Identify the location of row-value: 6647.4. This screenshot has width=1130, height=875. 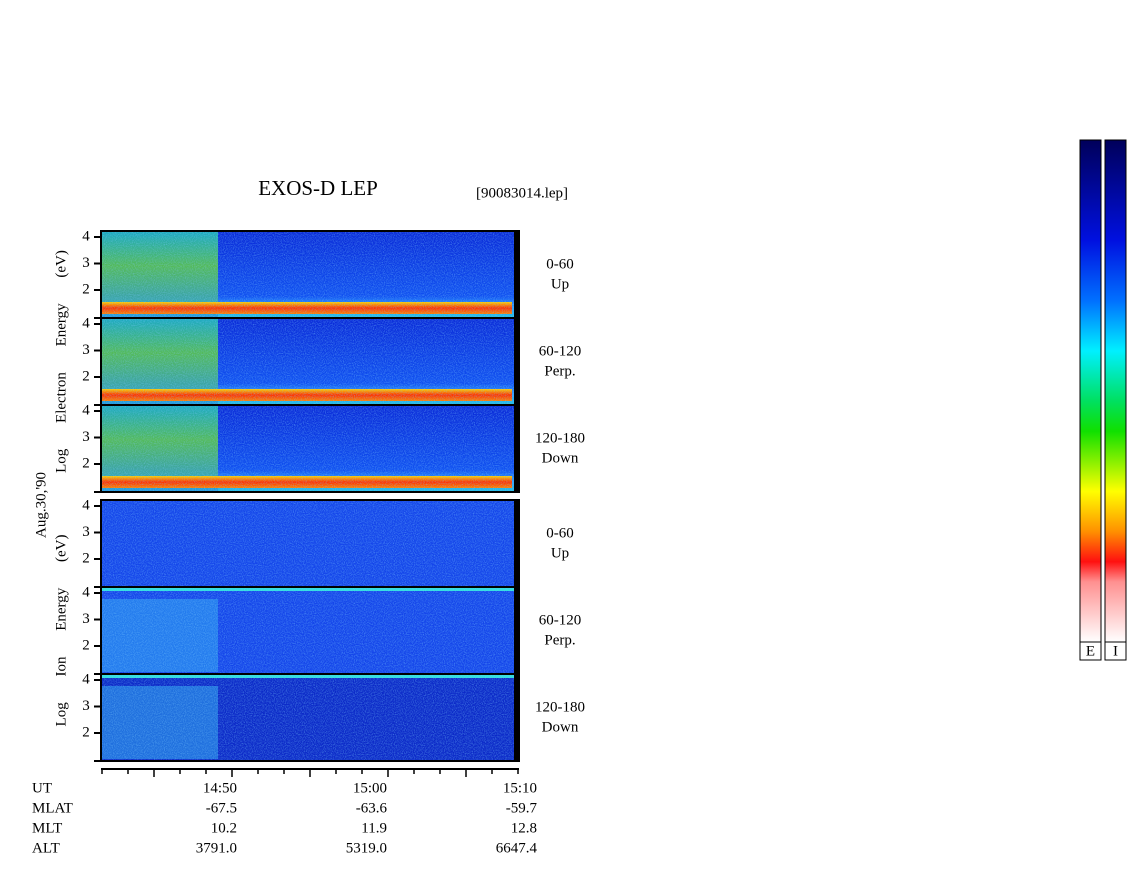
(517, 848).